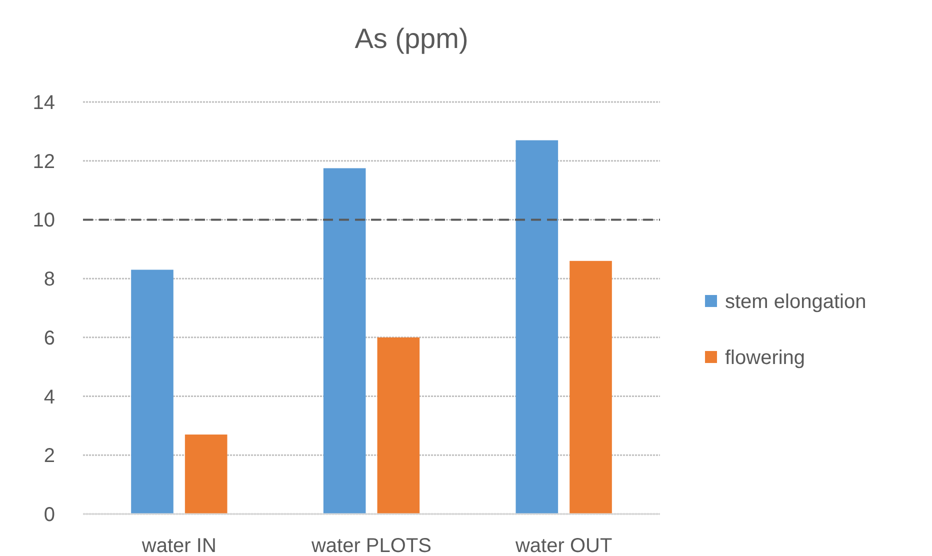 This screenshot has height=556, width=932. Describe the element at coordinates (178, 545) in the screenshot. I see `x-tick-label: water IN` at that location.